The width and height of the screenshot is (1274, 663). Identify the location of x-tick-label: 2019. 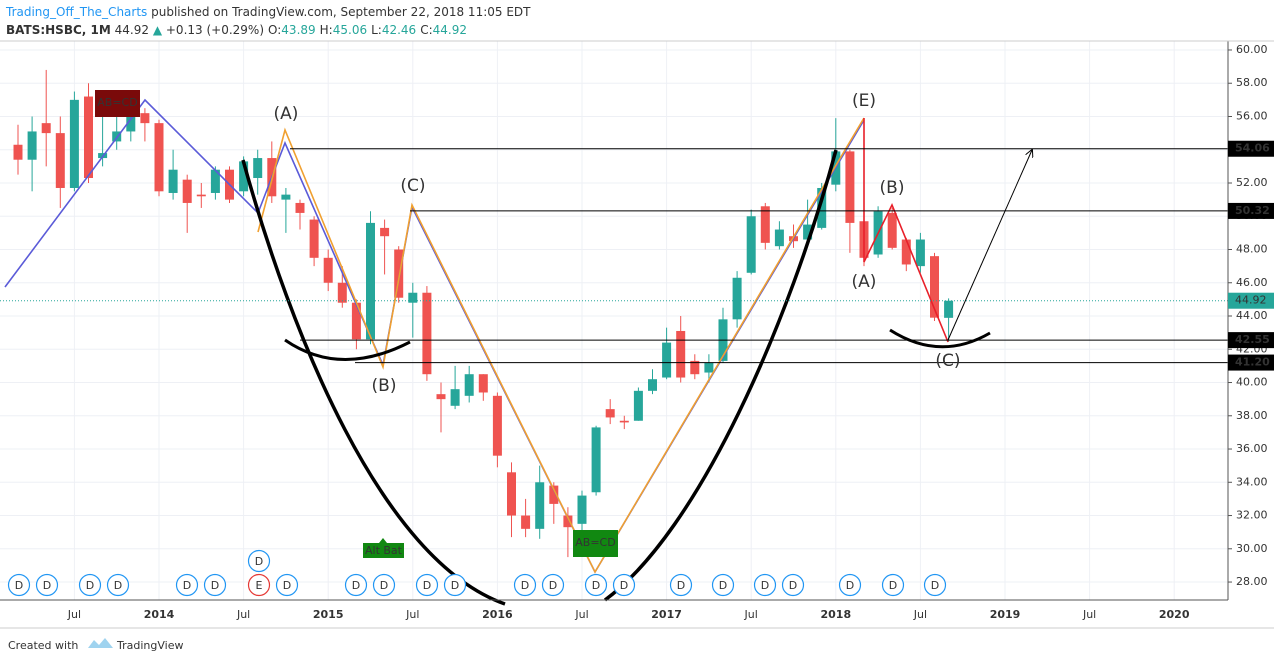
(1005, 614).